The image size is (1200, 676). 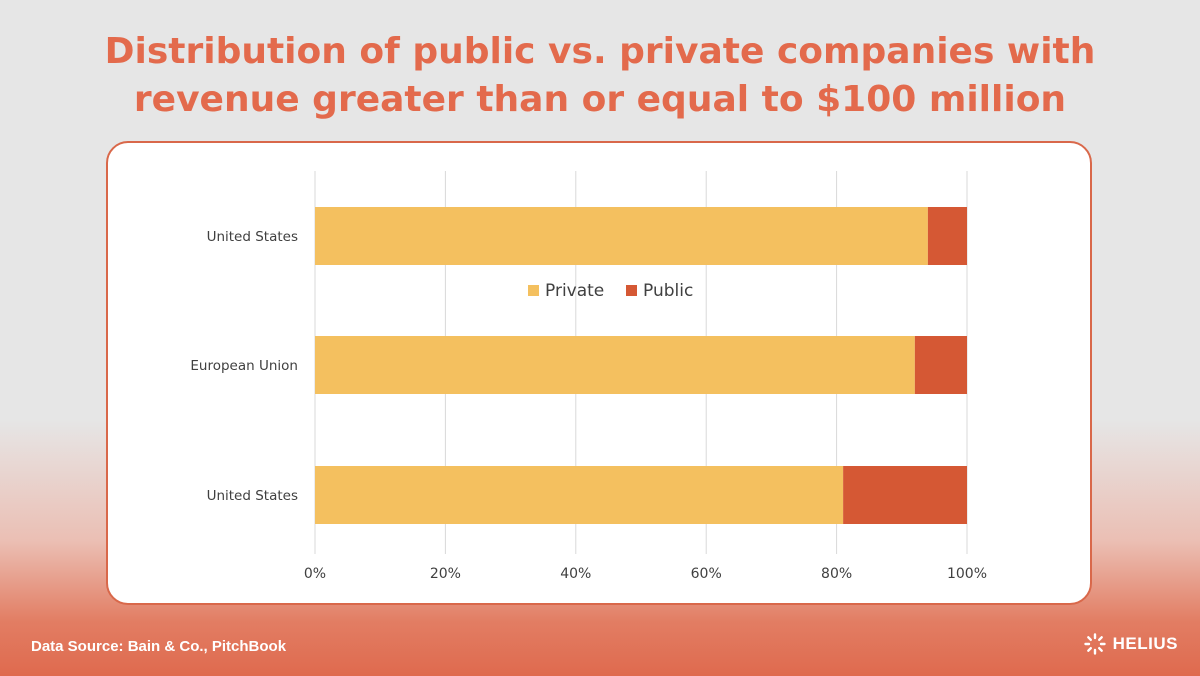 I want to click on x-tick-label: 60%, so click(x=706, y=574).